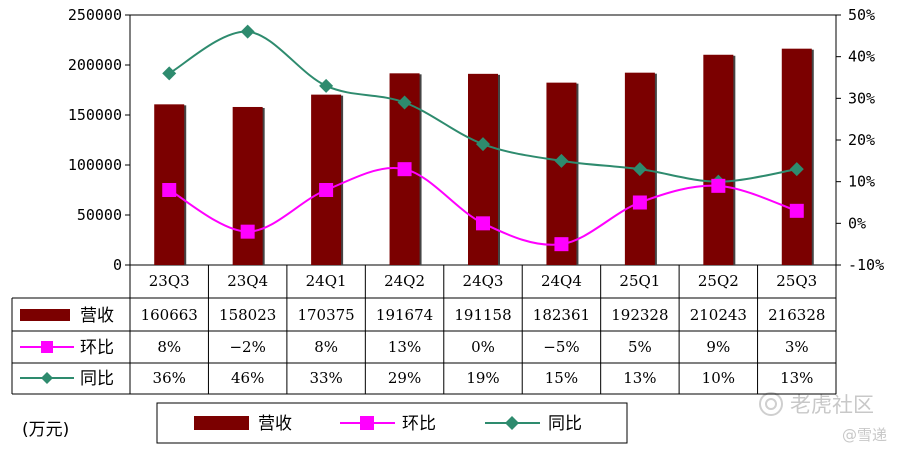  I want to click on legend, so click(392, 423).